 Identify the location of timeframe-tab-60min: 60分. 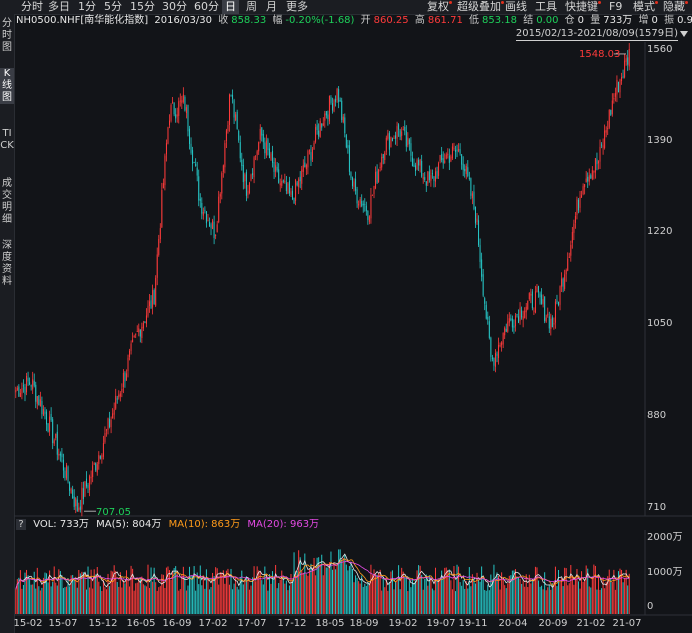
(206, 6).